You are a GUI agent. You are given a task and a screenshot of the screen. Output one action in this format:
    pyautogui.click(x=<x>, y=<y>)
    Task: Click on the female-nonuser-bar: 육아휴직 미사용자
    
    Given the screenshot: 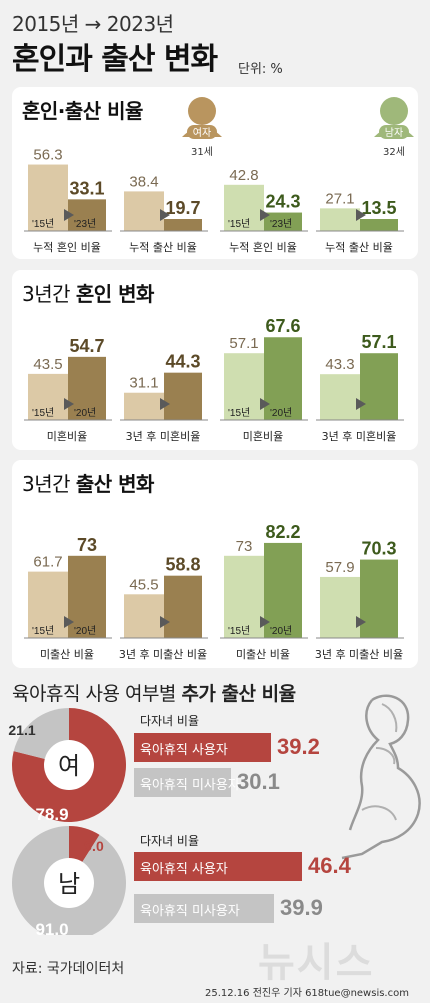 What is the action you would take?
    pyautogui.click(x=187, y=782)
    